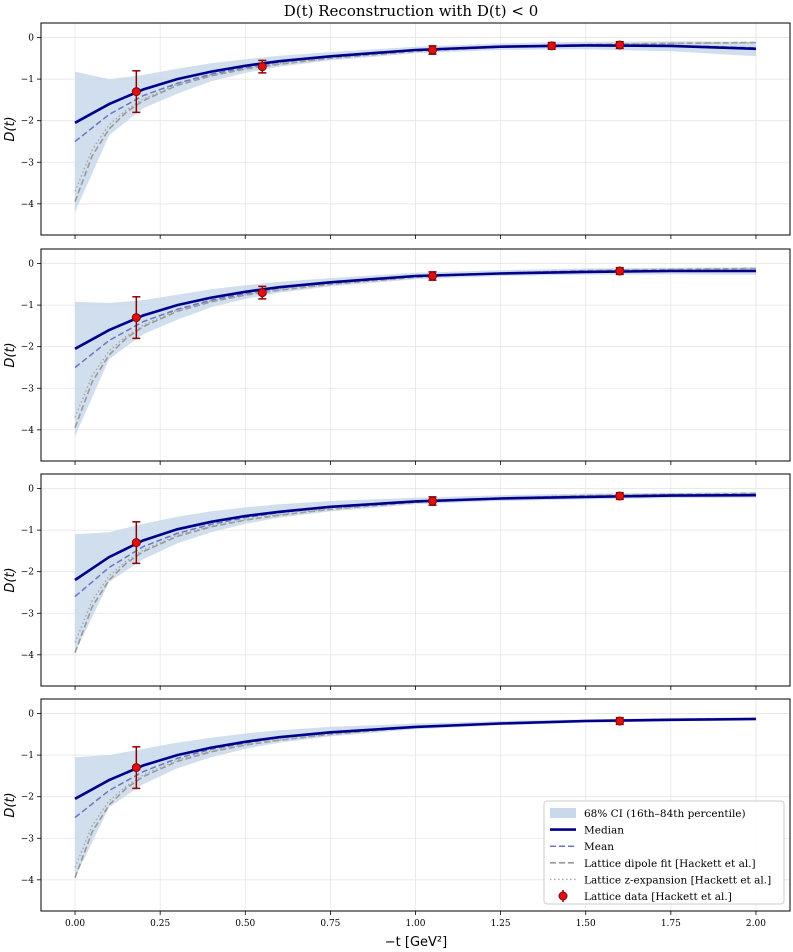 The height and width of the screenshot is (952, 793). What do you see at coordinates (670, 864) in the screenshot?
I see `legend-label: Lattice dipole fit [Hackett et al.]` at bounding box center [670, 864].